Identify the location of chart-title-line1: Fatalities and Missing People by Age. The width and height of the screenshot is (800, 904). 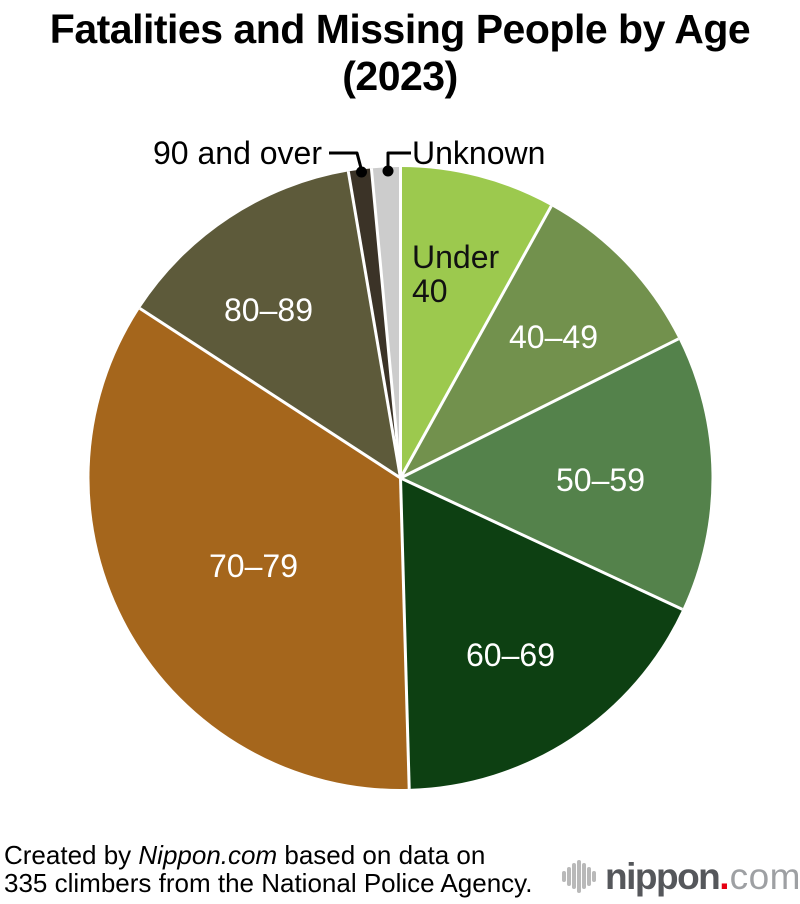
(400, 29).